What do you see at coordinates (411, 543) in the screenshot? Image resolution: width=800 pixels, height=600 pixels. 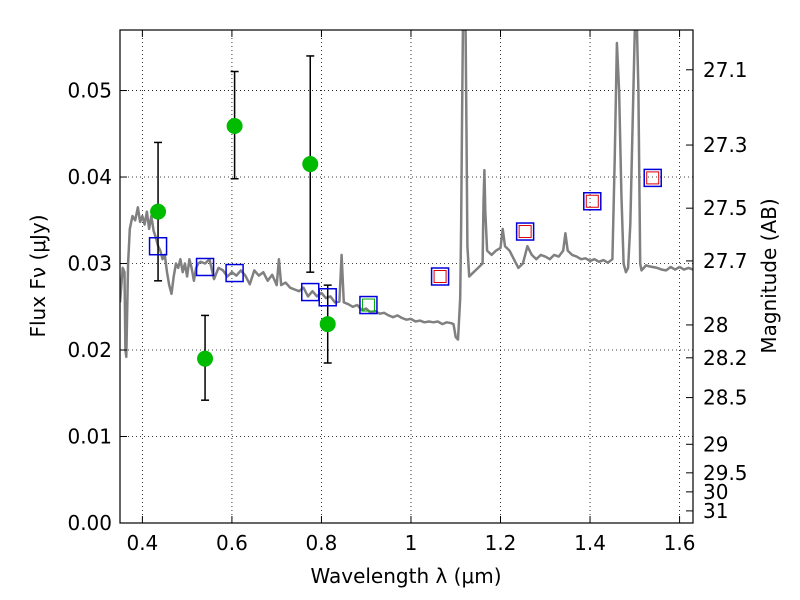 I see `x-tick-label: 1` at bounding box center [411, 543].